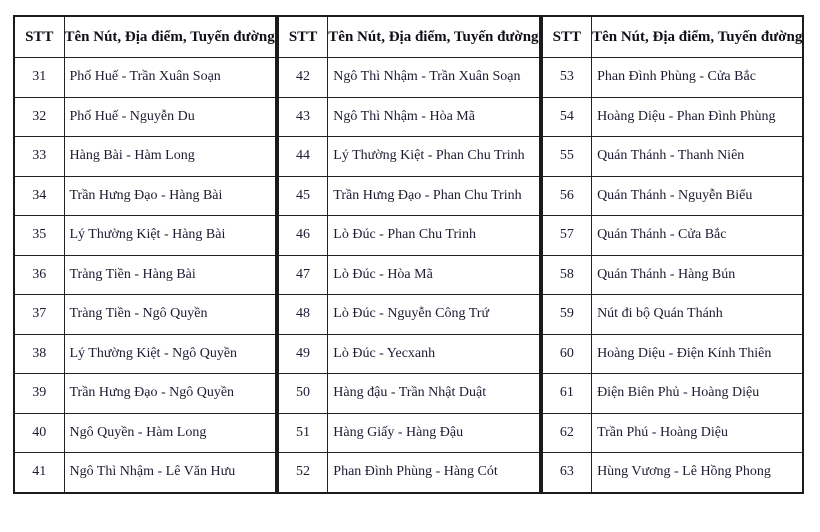  Describe the element at coordinates (170, 156) in the screenshot. I see `node-name: Hàng Bài - Hàm Long` at that location.